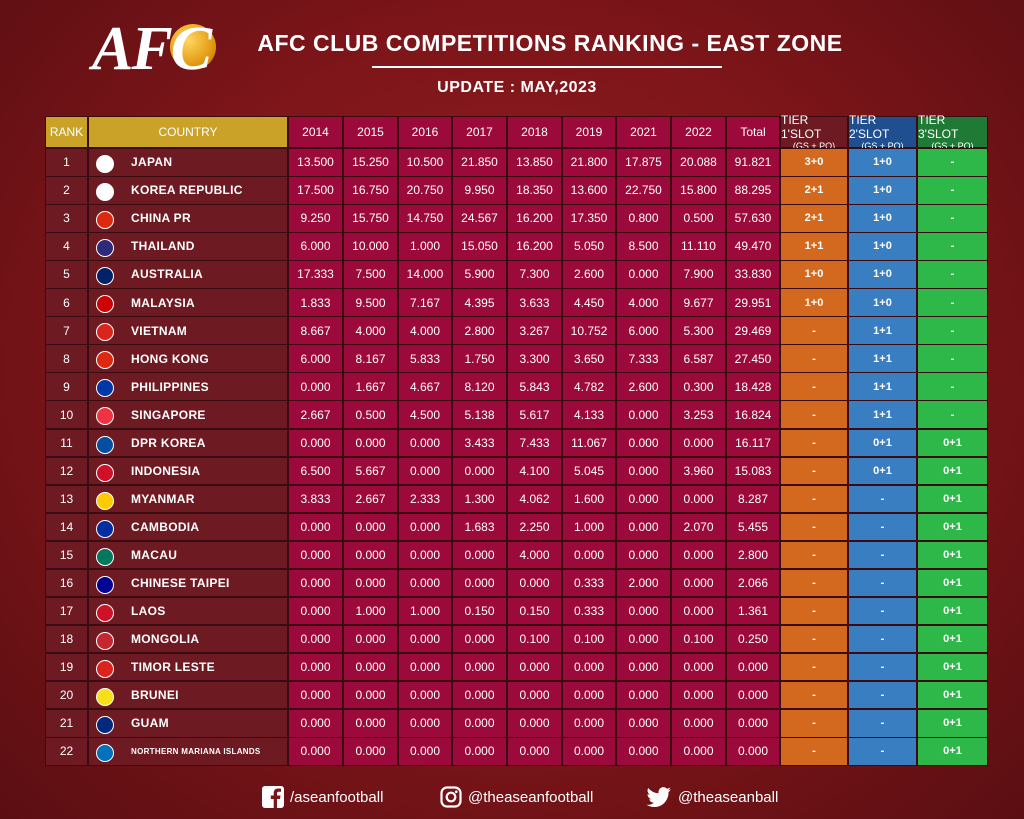 Image resolution: width=1024 pixels, height=819 pixels. Describe the element at coordinates (698, 132) in the screenshot. I see `column-title: 2022` at that location.